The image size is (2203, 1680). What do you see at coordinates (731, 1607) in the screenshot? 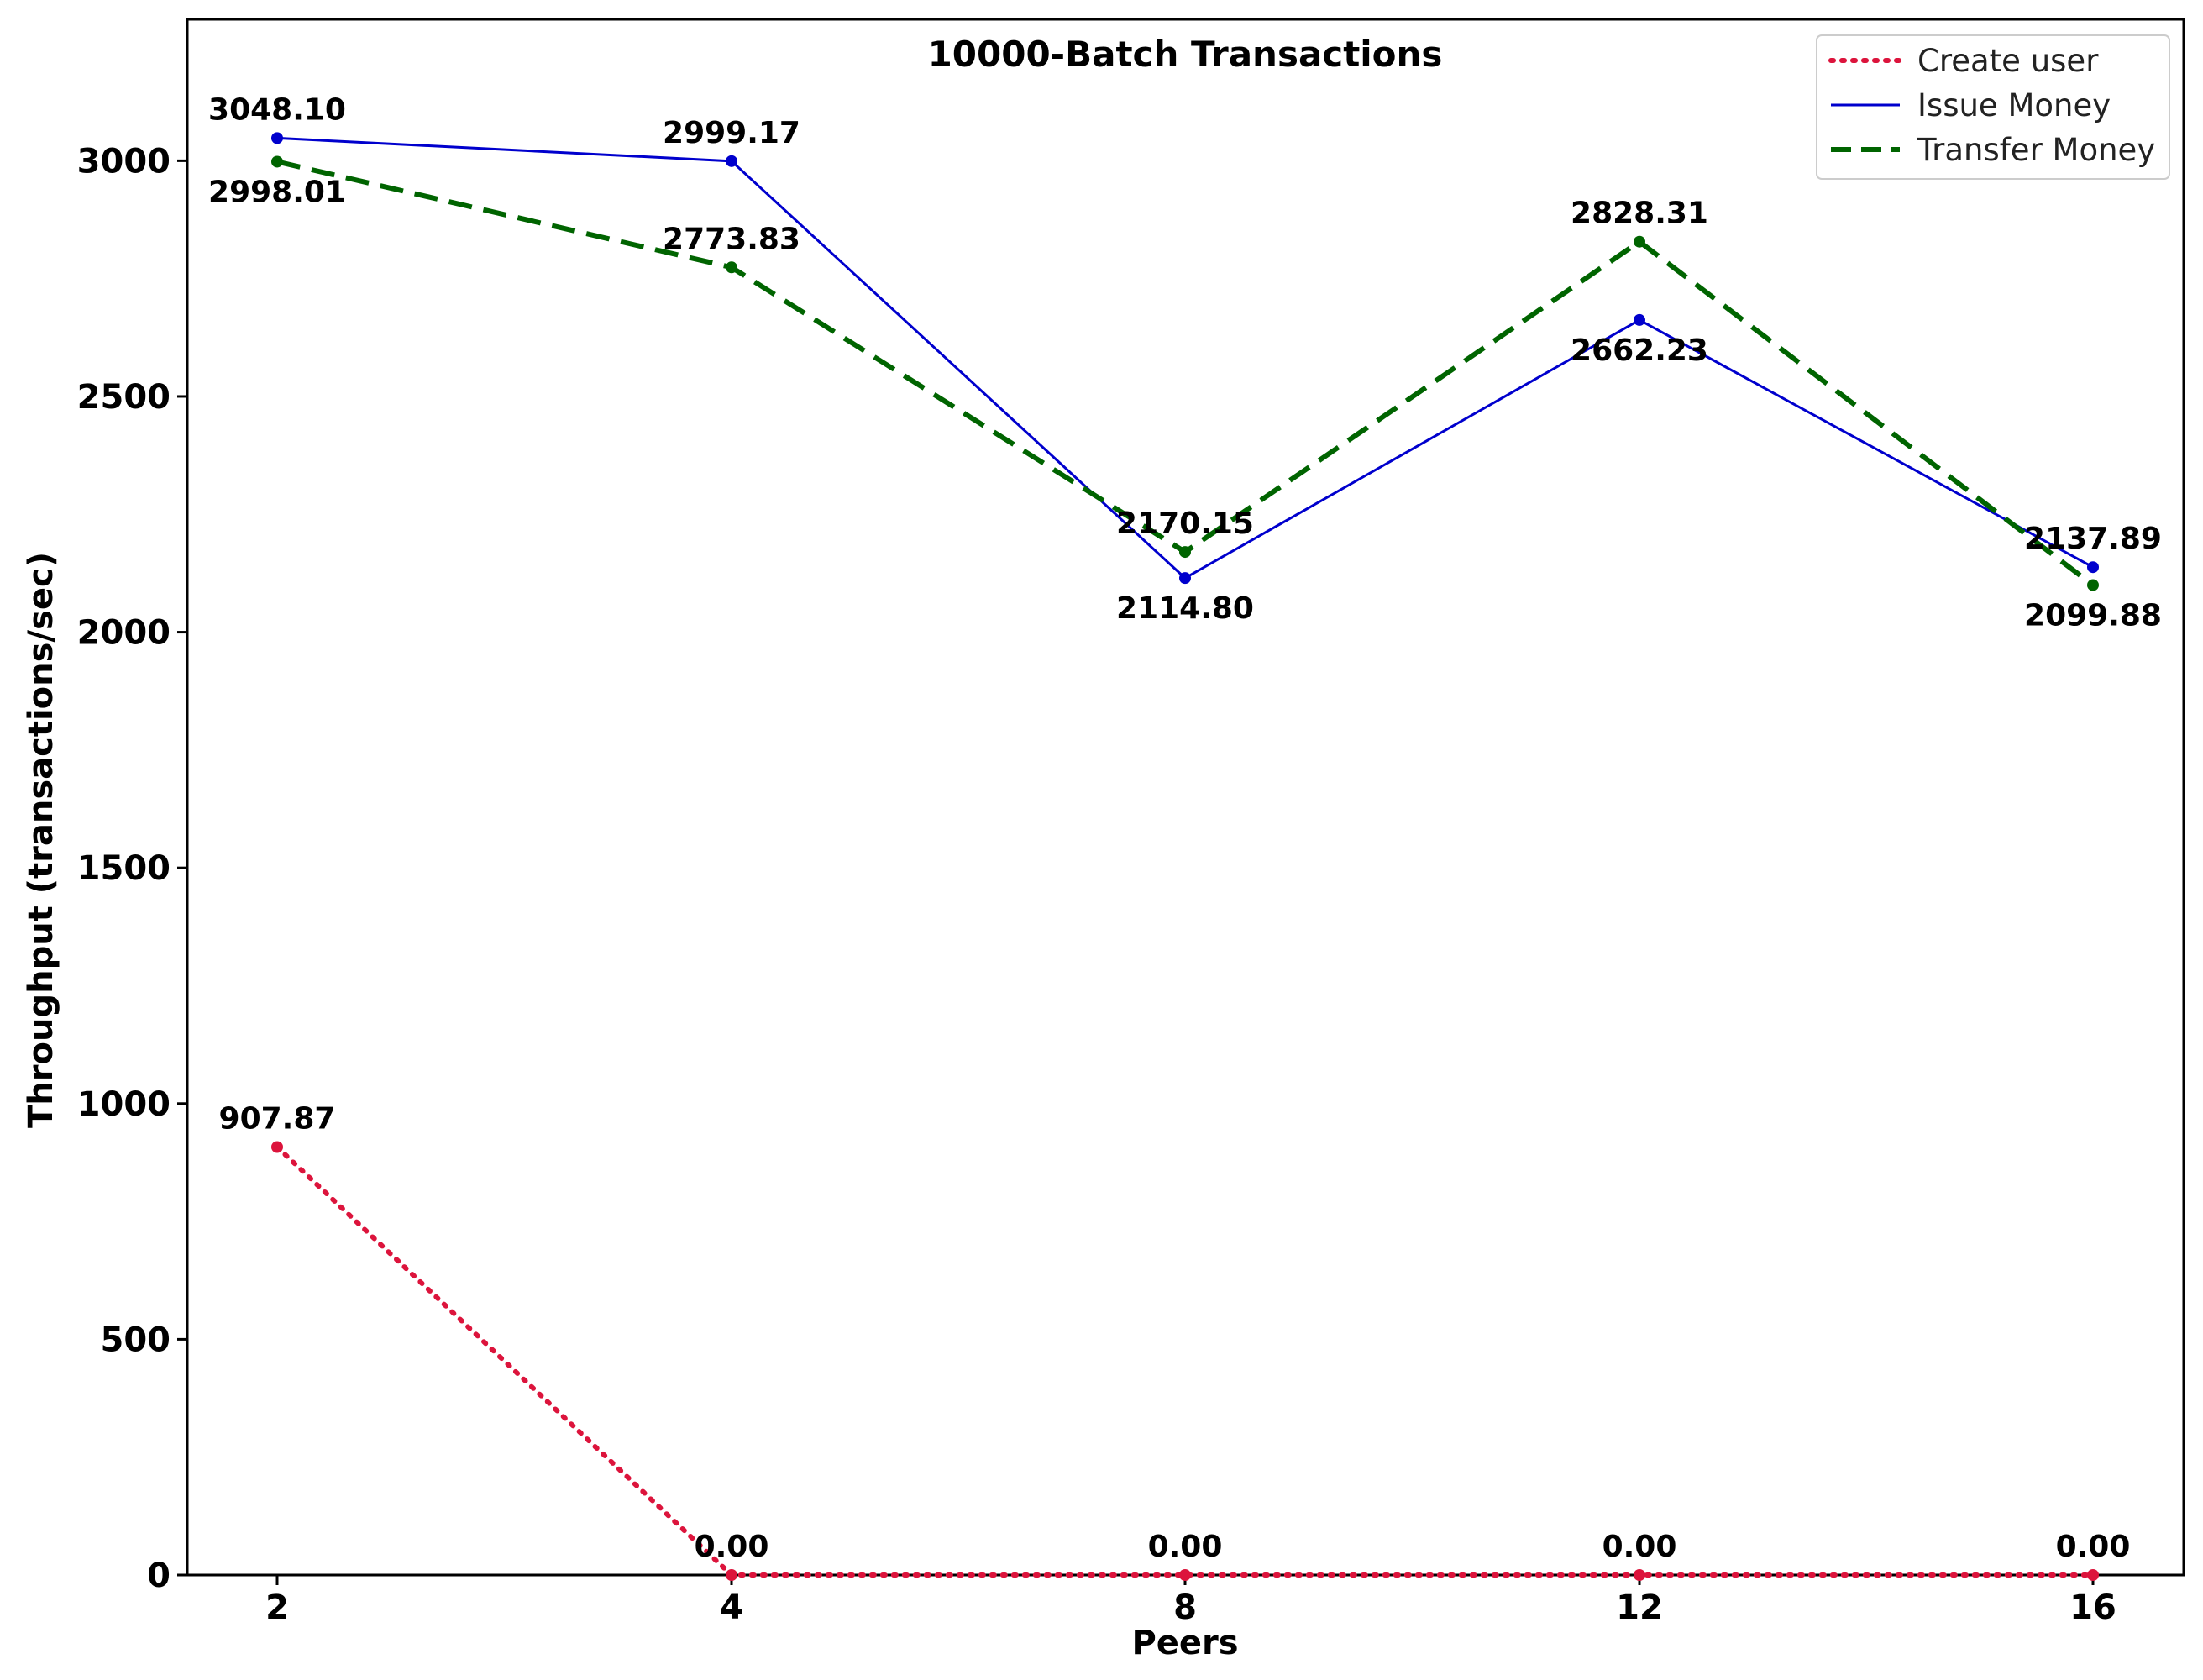
I see `x-tick-label: 4` at bounding box center [731, 1607].